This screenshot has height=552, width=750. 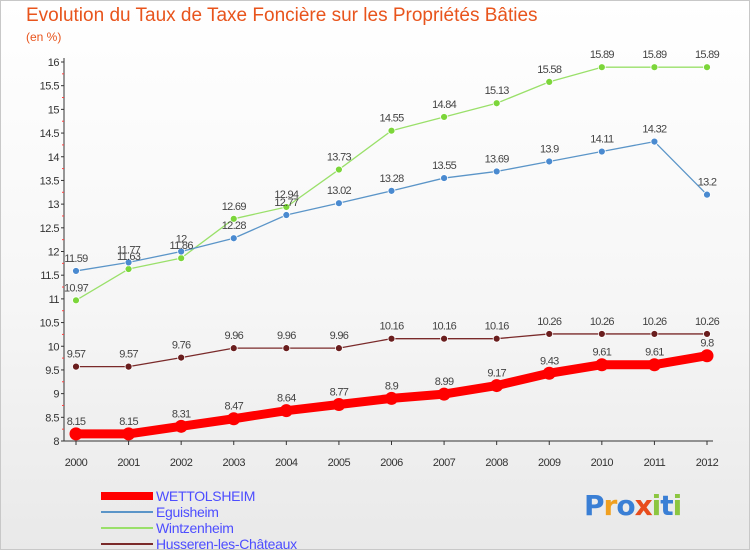 What do you see at coordinates (54, 110) in the screenshot?
I see `y-tick-label: 15` at bounding box center [54, 110].